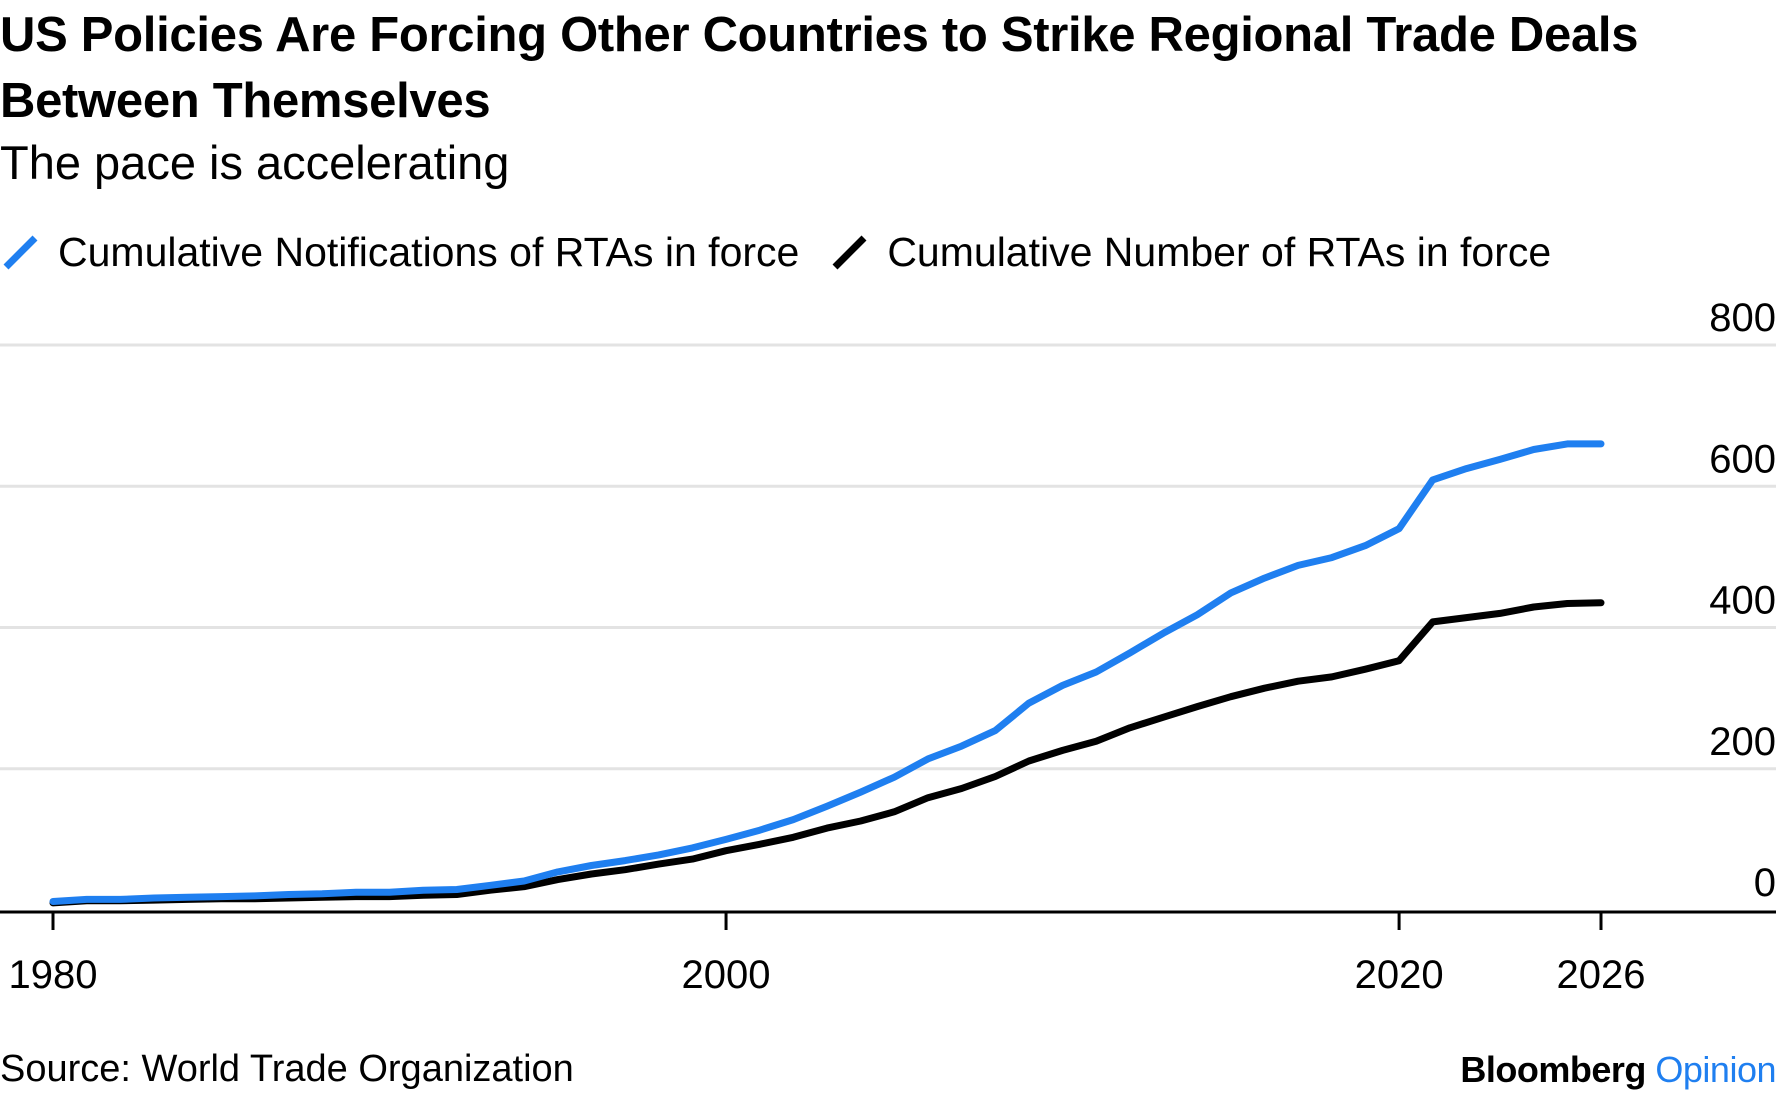  Describe the element at coordinates (1715, 1069) in the screenshot. I see `brand-suffix: Opinion` at that location.